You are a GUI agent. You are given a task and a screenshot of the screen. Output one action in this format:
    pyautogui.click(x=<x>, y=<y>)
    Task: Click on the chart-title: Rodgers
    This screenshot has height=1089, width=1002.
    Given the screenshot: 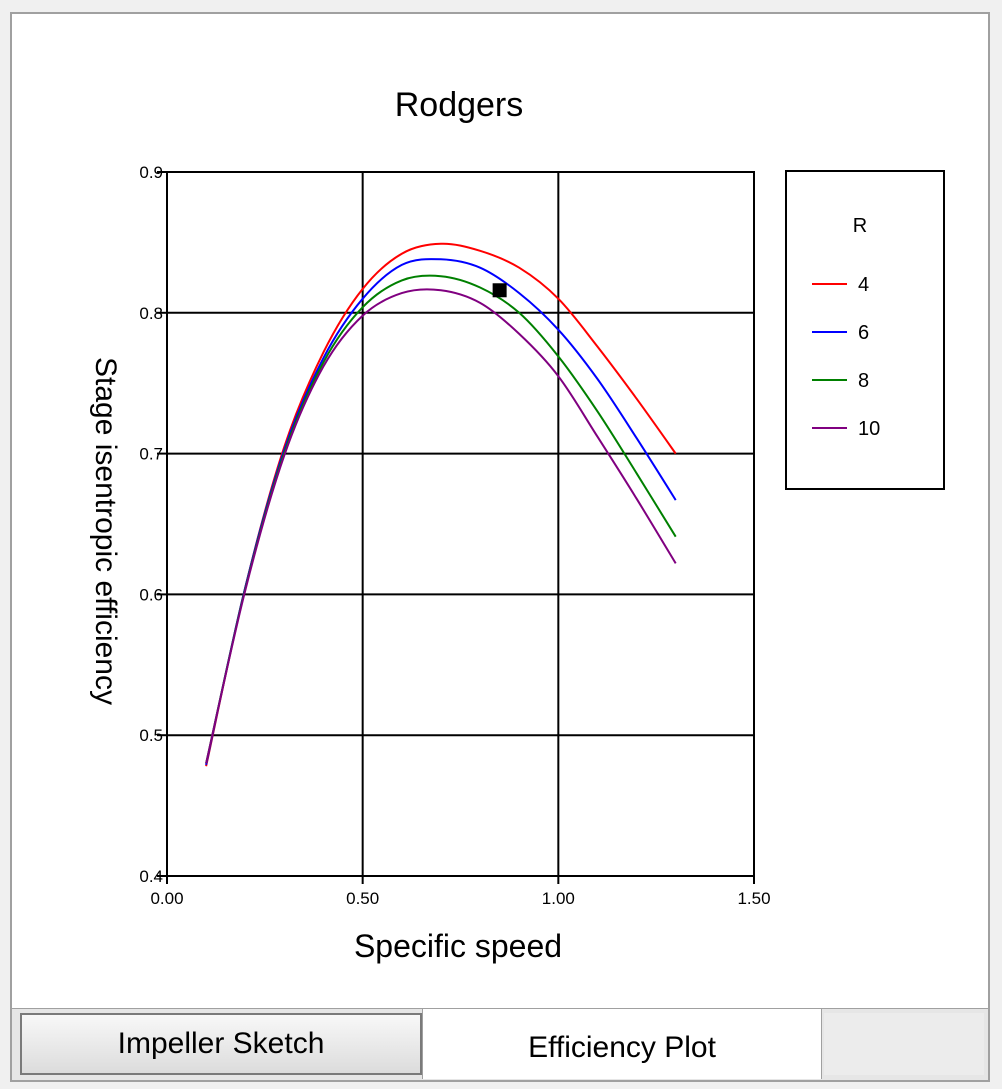 What is the action you would take?
    pyautogui.click(x=459, y=105)
    